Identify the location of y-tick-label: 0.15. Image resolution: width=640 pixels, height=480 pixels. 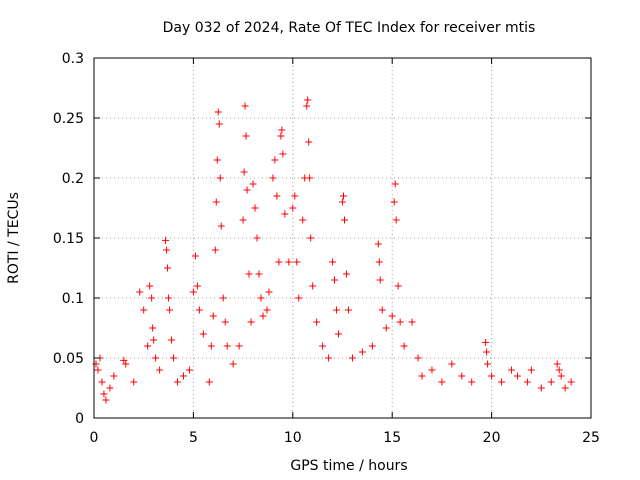
(68, 239).